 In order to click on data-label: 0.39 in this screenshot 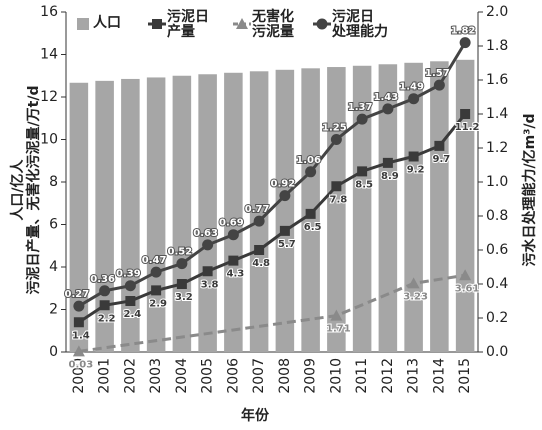, I will do `click(128, 274)`.